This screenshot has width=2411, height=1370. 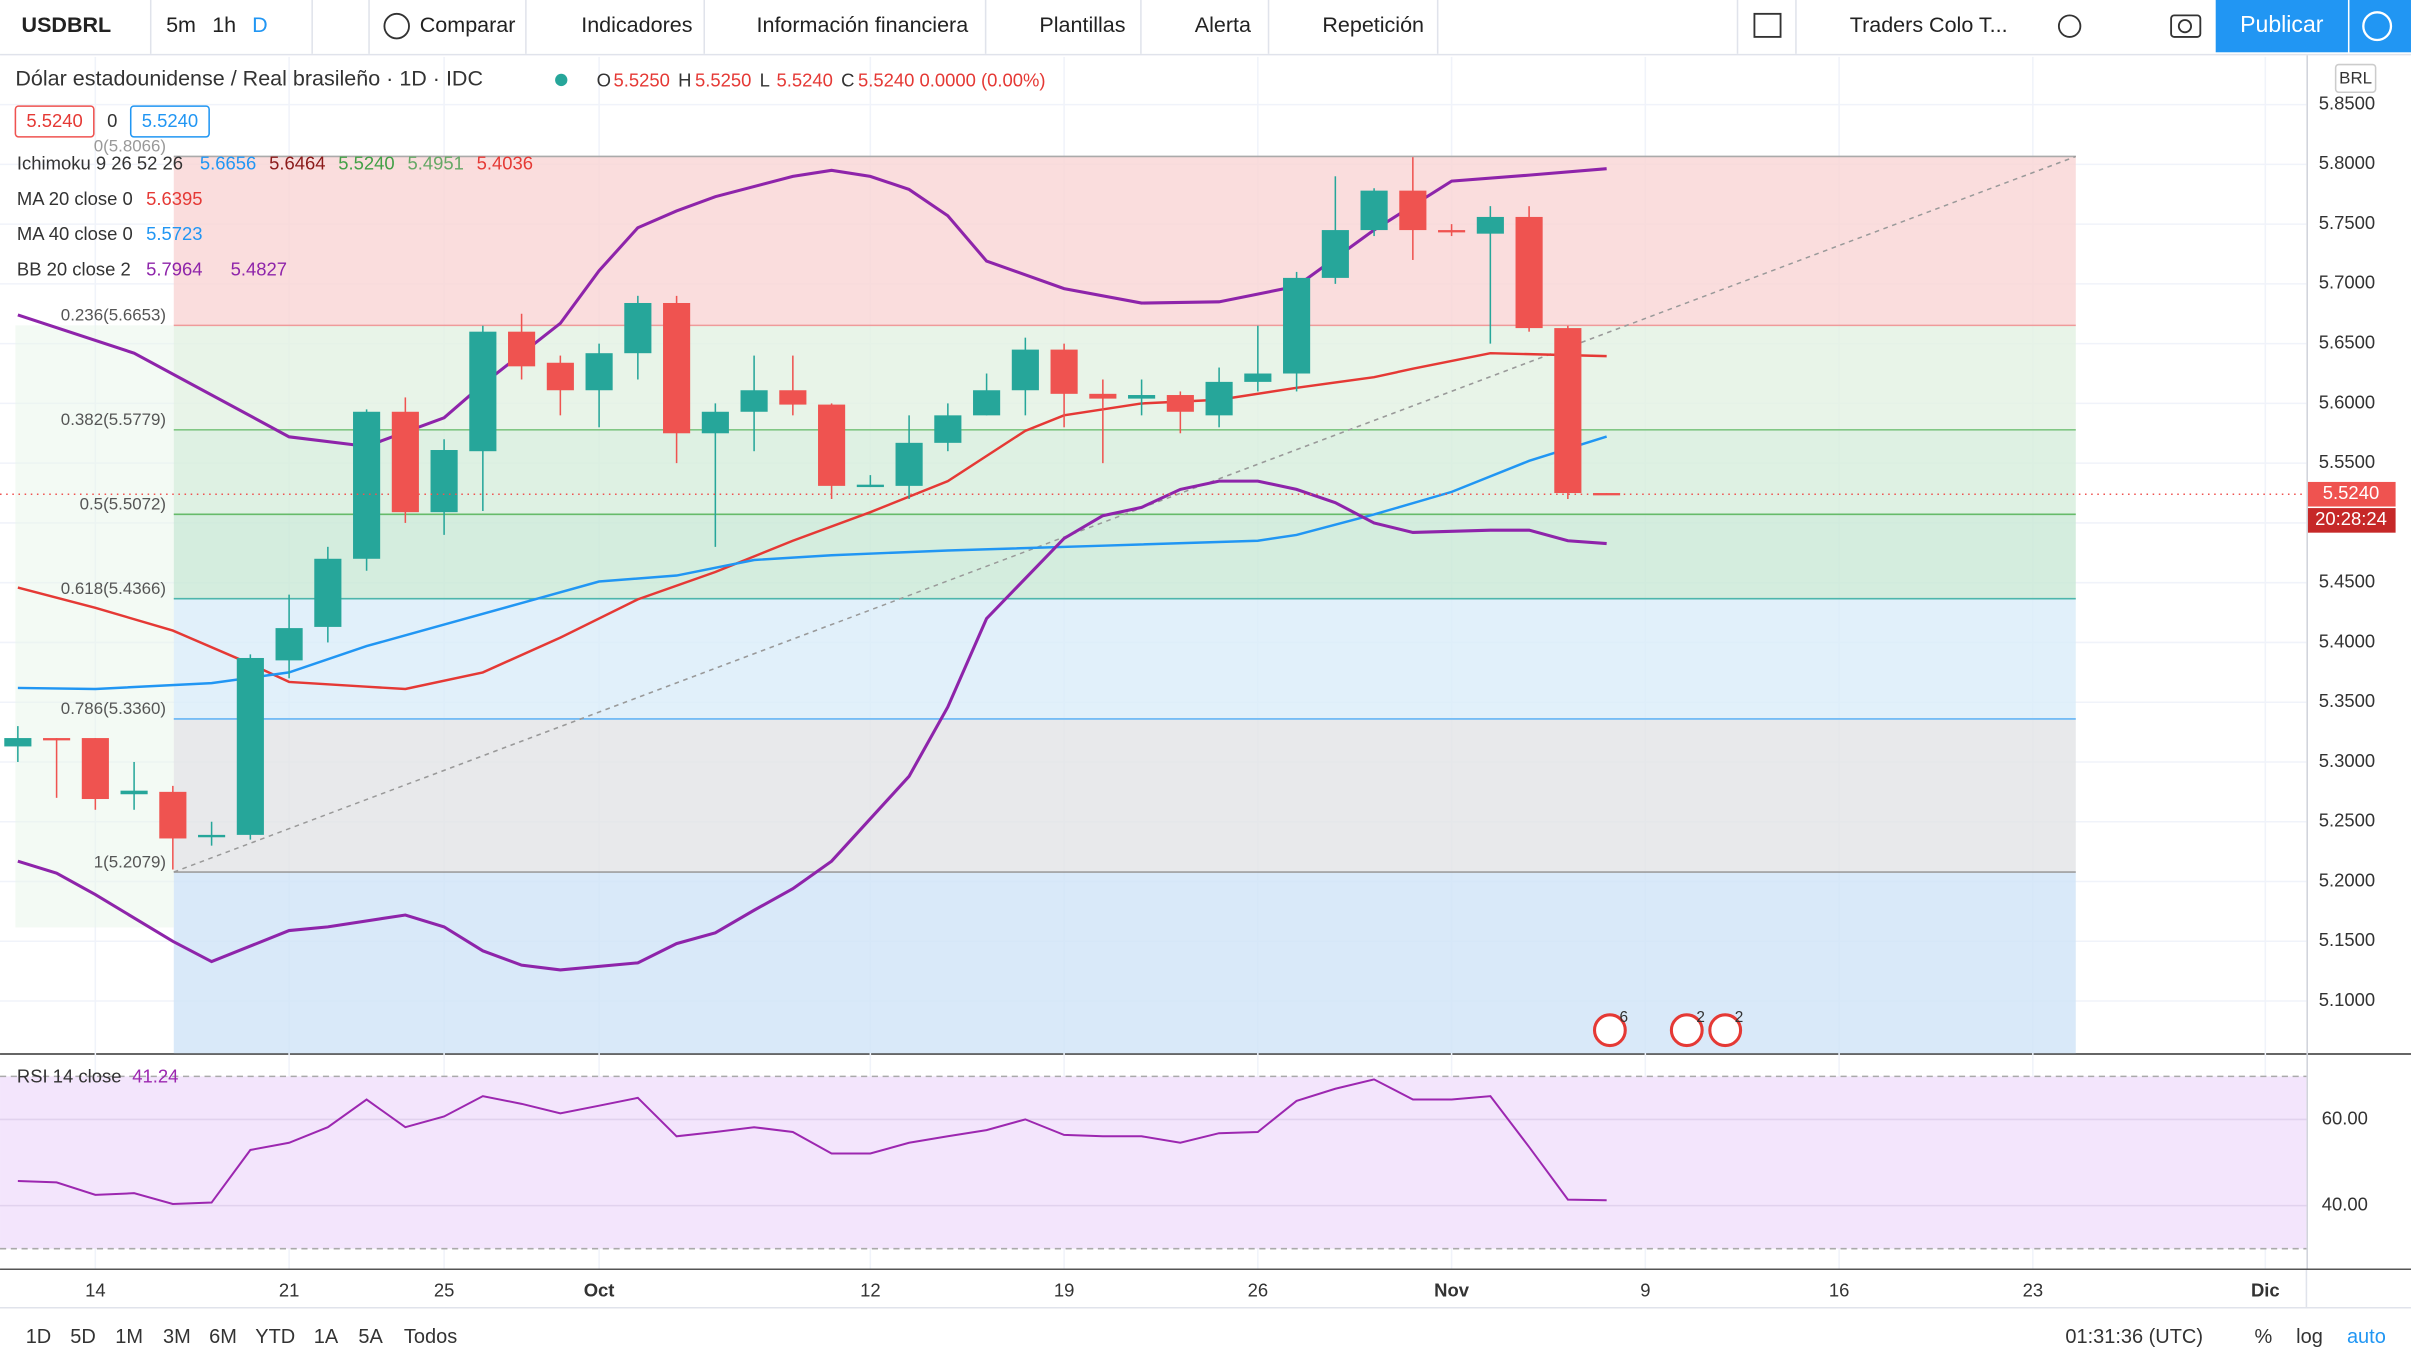 I want to click on alert-button: Alerta, so click(x=1223, y=25).